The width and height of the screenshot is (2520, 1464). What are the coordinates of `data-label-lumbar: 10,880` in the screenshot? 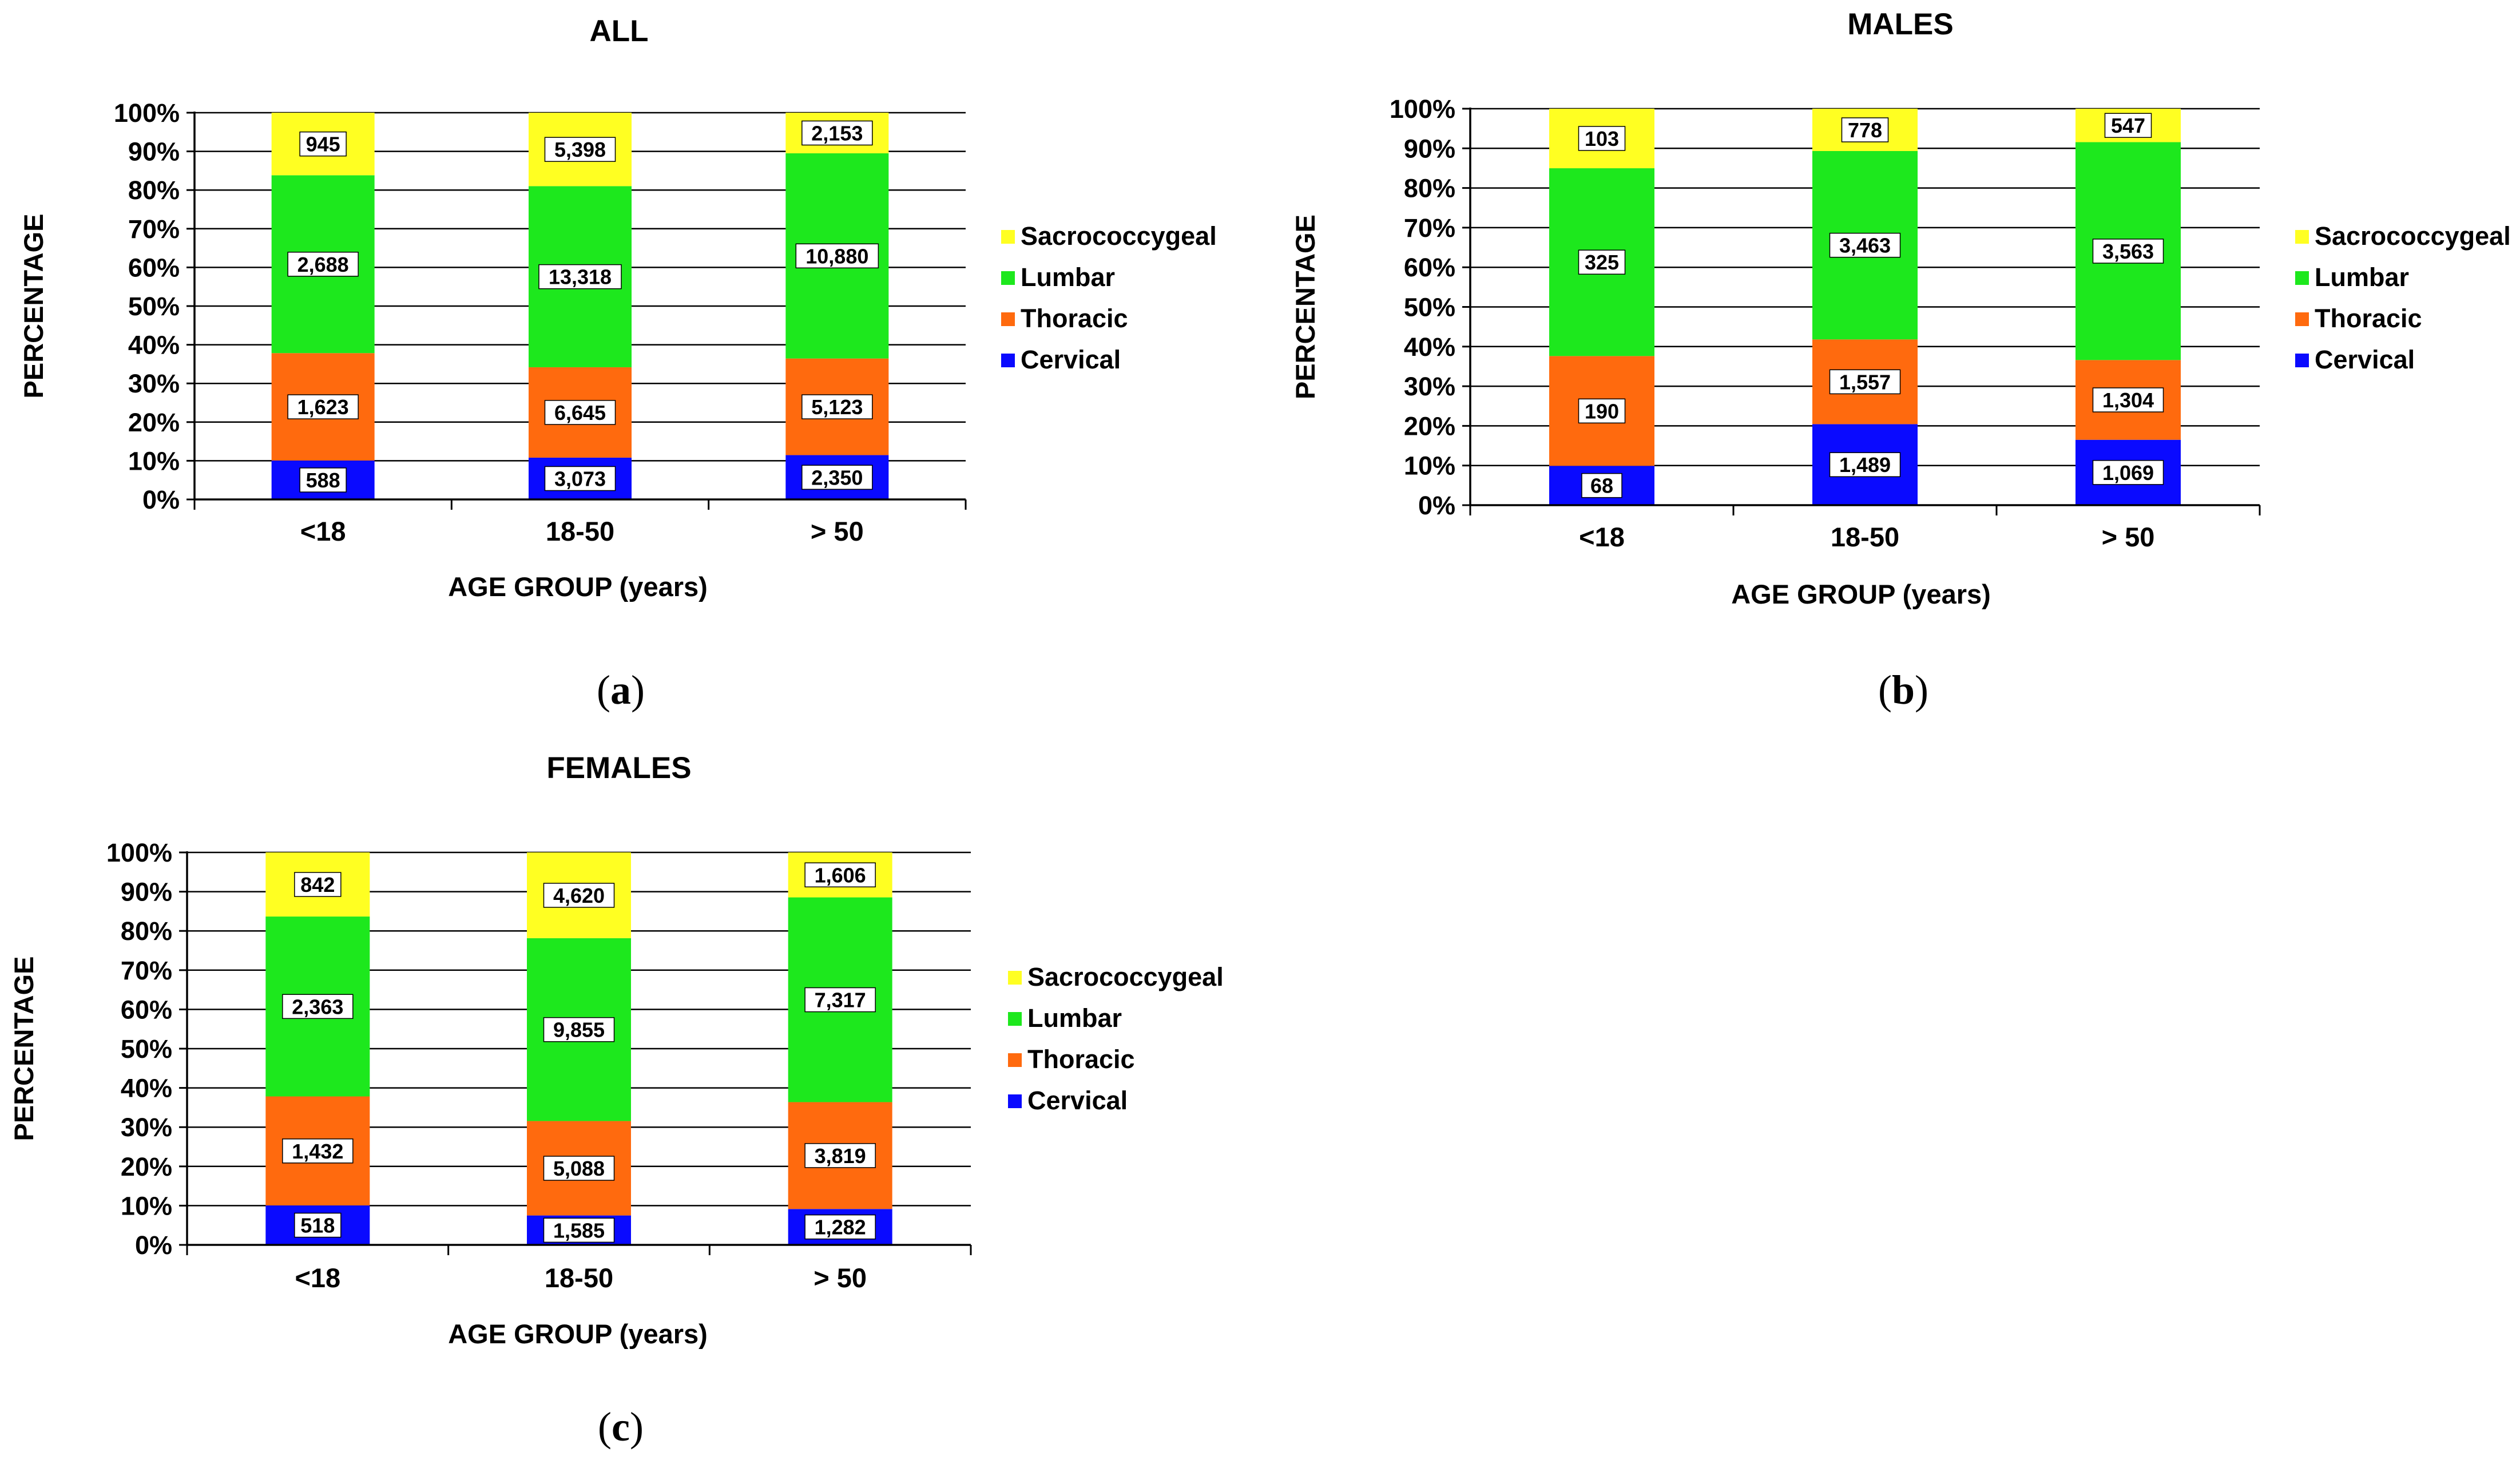 It's located at (836, 256).